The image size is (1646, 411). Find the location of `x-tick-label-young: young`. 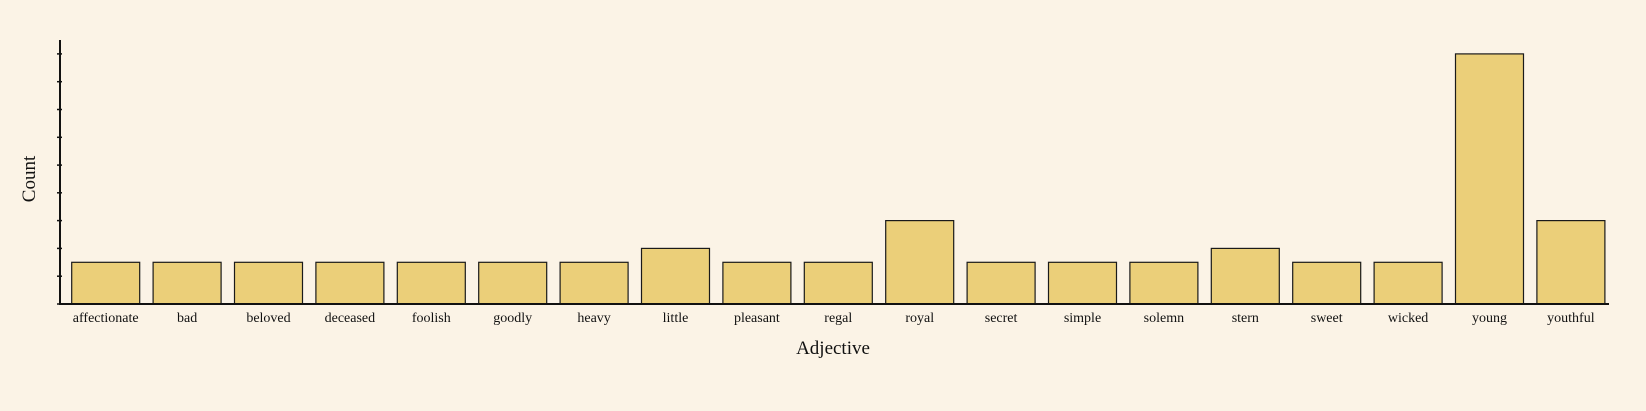

x-tick-label-young: young is located at coordinates (1489, 318).